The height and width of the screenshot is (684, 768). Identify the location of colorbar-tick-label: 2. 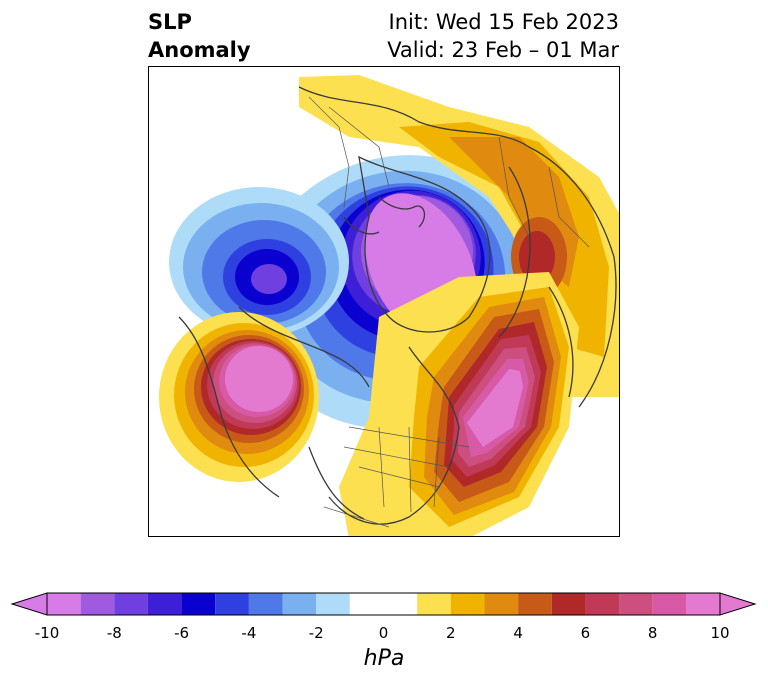
(451, 633).